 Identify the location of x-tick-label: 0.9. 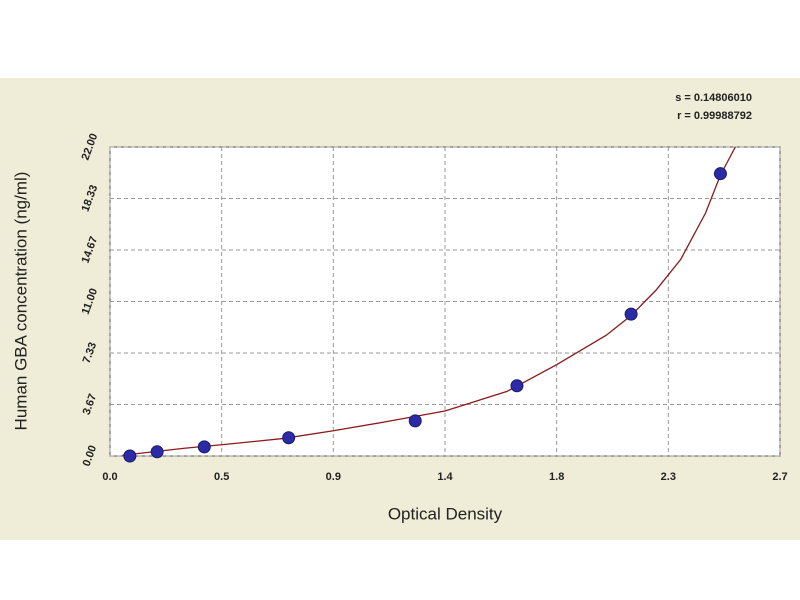
(333, 477).